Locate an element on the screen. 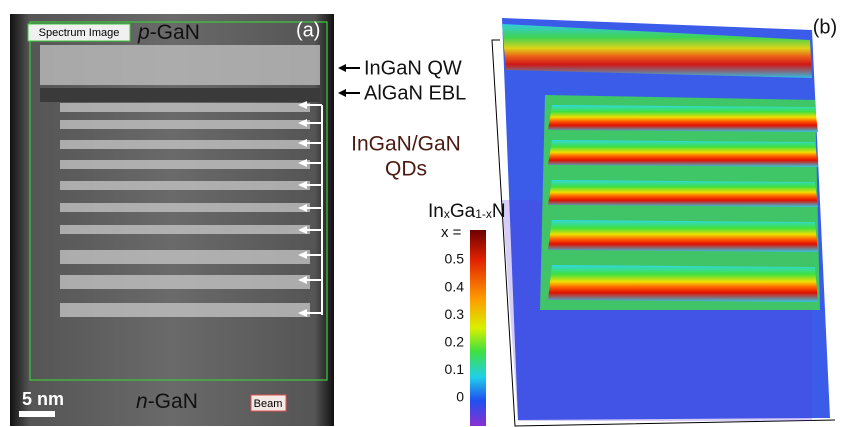 This screenshot has height=427, width=843. spectrum-tag is located at coordinates (79, 32).